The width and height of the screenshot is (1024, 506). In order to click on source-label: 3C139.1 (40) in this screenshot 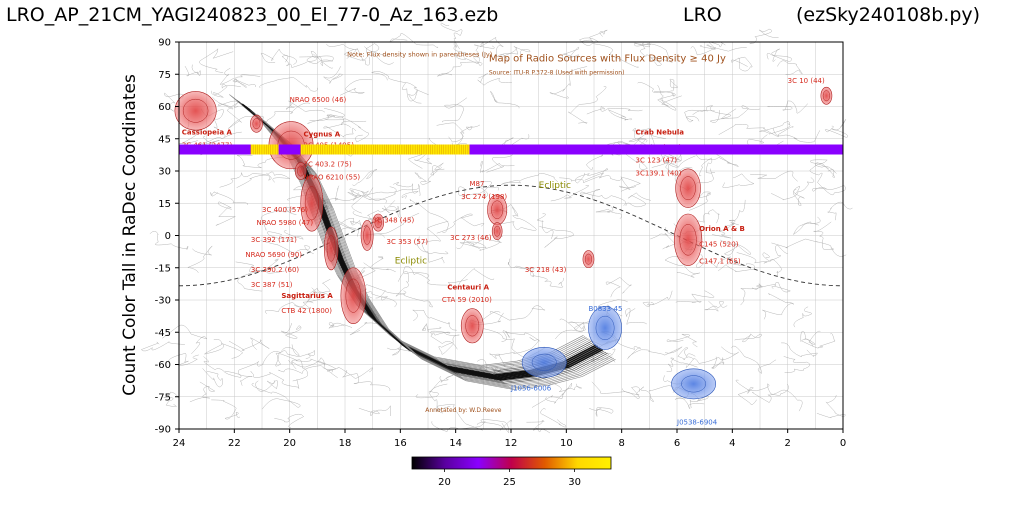, I will do `click(659, 173)`.